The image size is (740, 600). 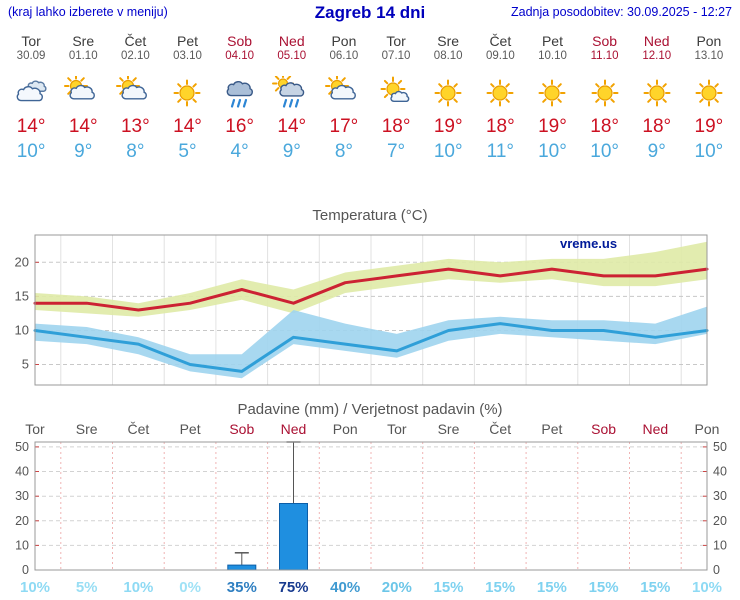 What do you see at coordinates (31, 41) in the screenshot?
I see `day-name: Tor` at bounding box center [31, 41].